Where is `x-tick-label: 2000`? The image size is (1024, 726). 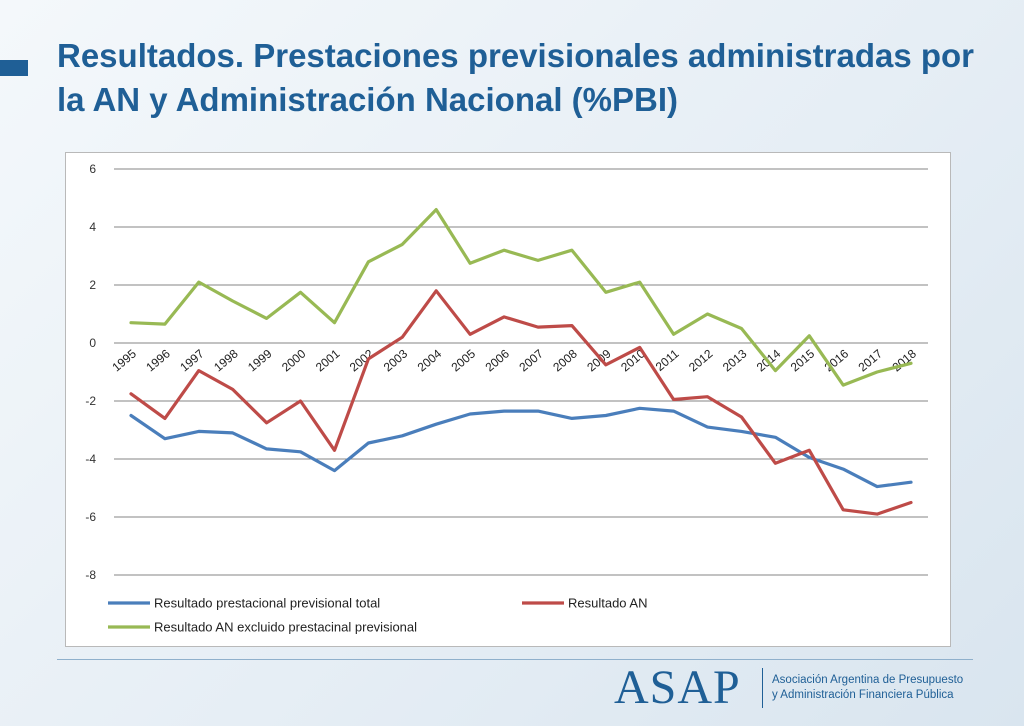 x-tick-label: 2000 is located at coordinates (294, 360).